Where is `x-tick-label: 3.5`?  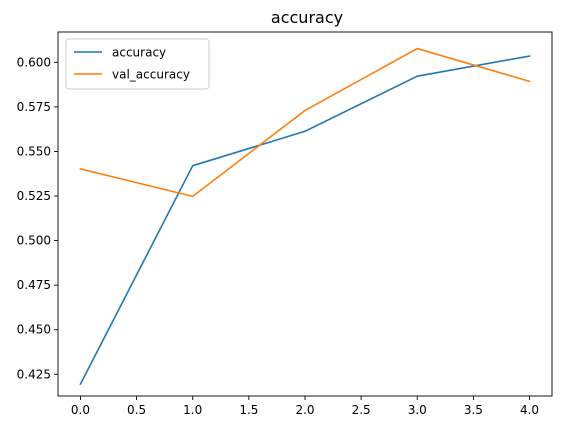 x-tick-label: 3.5 is located at coordinates (473, 410).